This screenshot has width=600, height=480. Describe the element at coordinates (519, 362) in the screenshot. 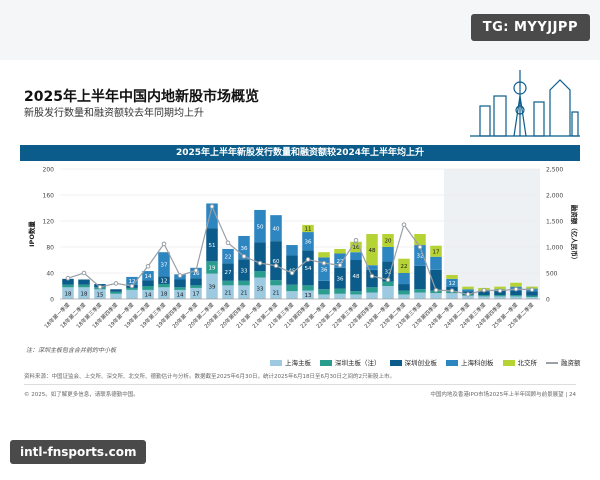

I see `legend-item-bse: 北交所` at that location.